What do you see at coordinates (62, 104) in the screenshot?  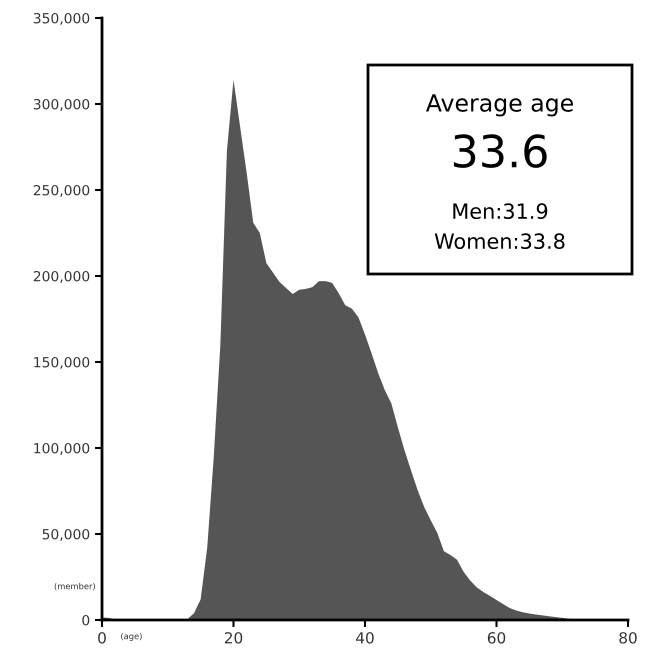 I see `y-tick-label: 300,000` at bounding box center [62, 104].